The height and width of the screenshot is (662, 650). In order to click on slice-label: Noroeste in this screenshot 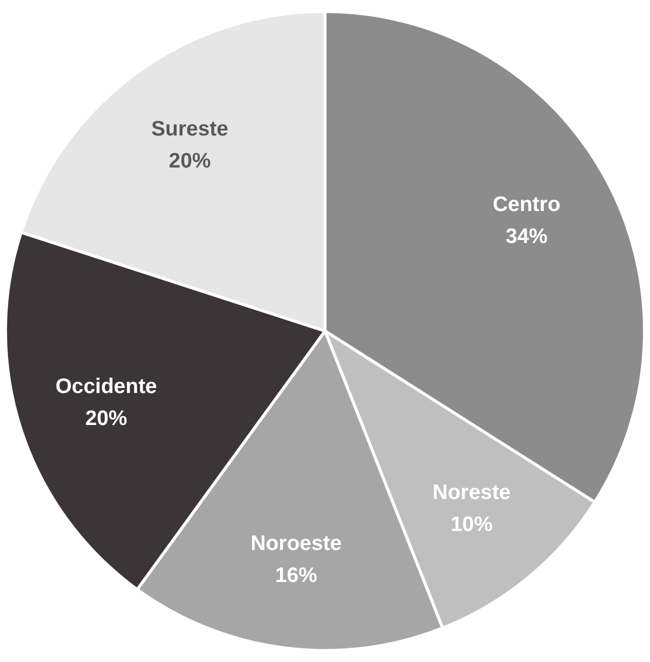, I will do `click(296, 544)`.